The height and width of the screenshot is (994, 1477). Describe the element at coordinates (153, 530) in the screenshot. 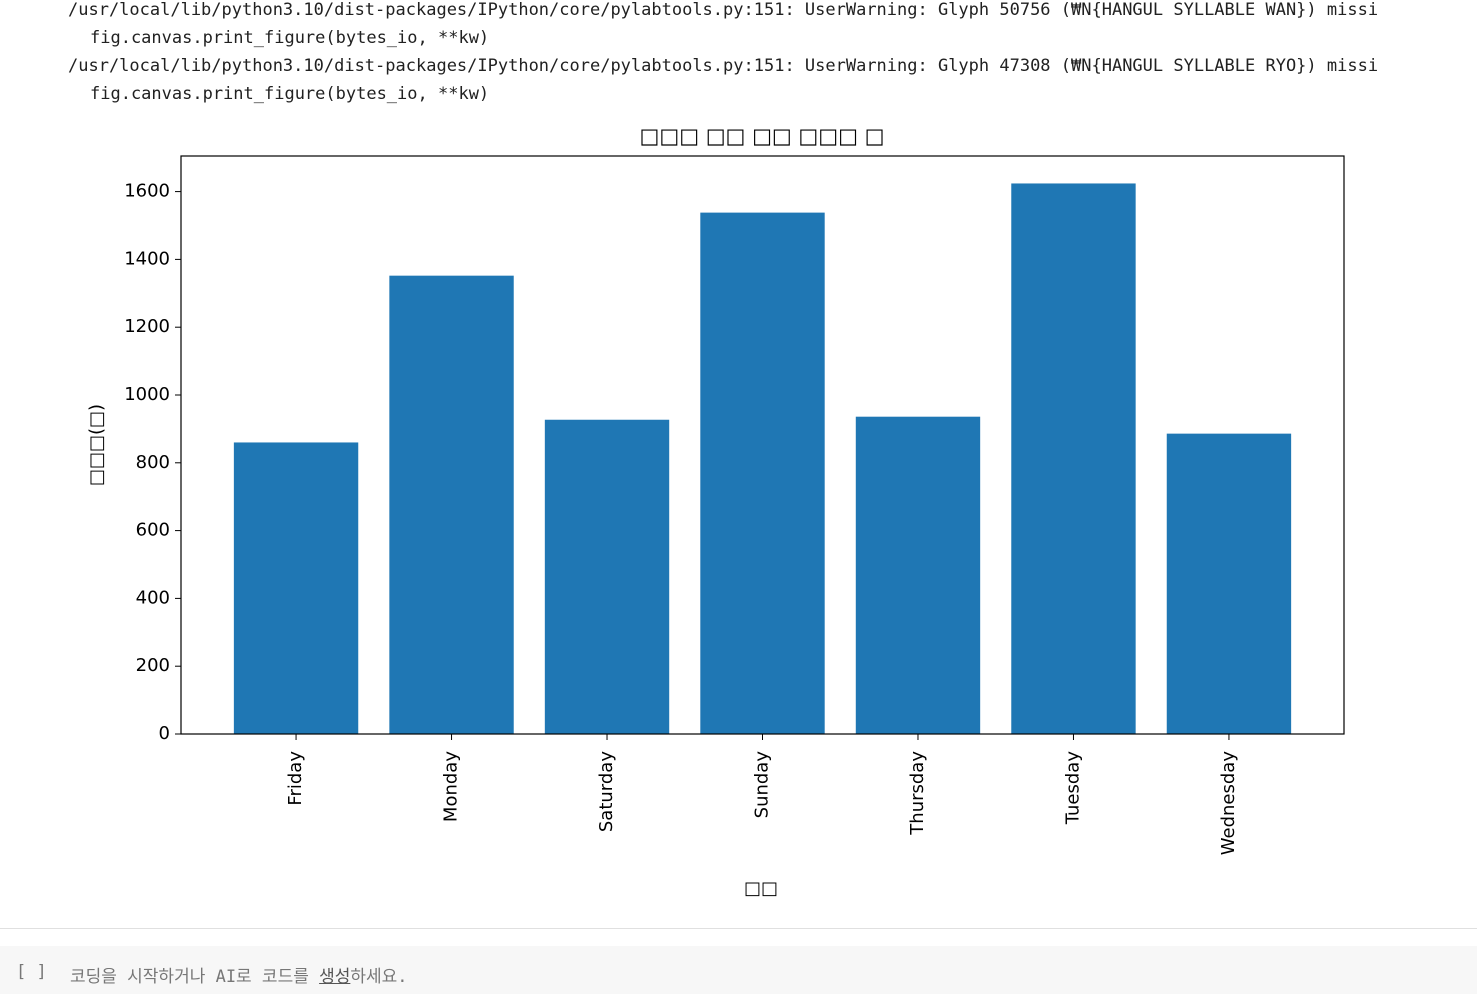

I see `y-tick-label: 600` at that location.